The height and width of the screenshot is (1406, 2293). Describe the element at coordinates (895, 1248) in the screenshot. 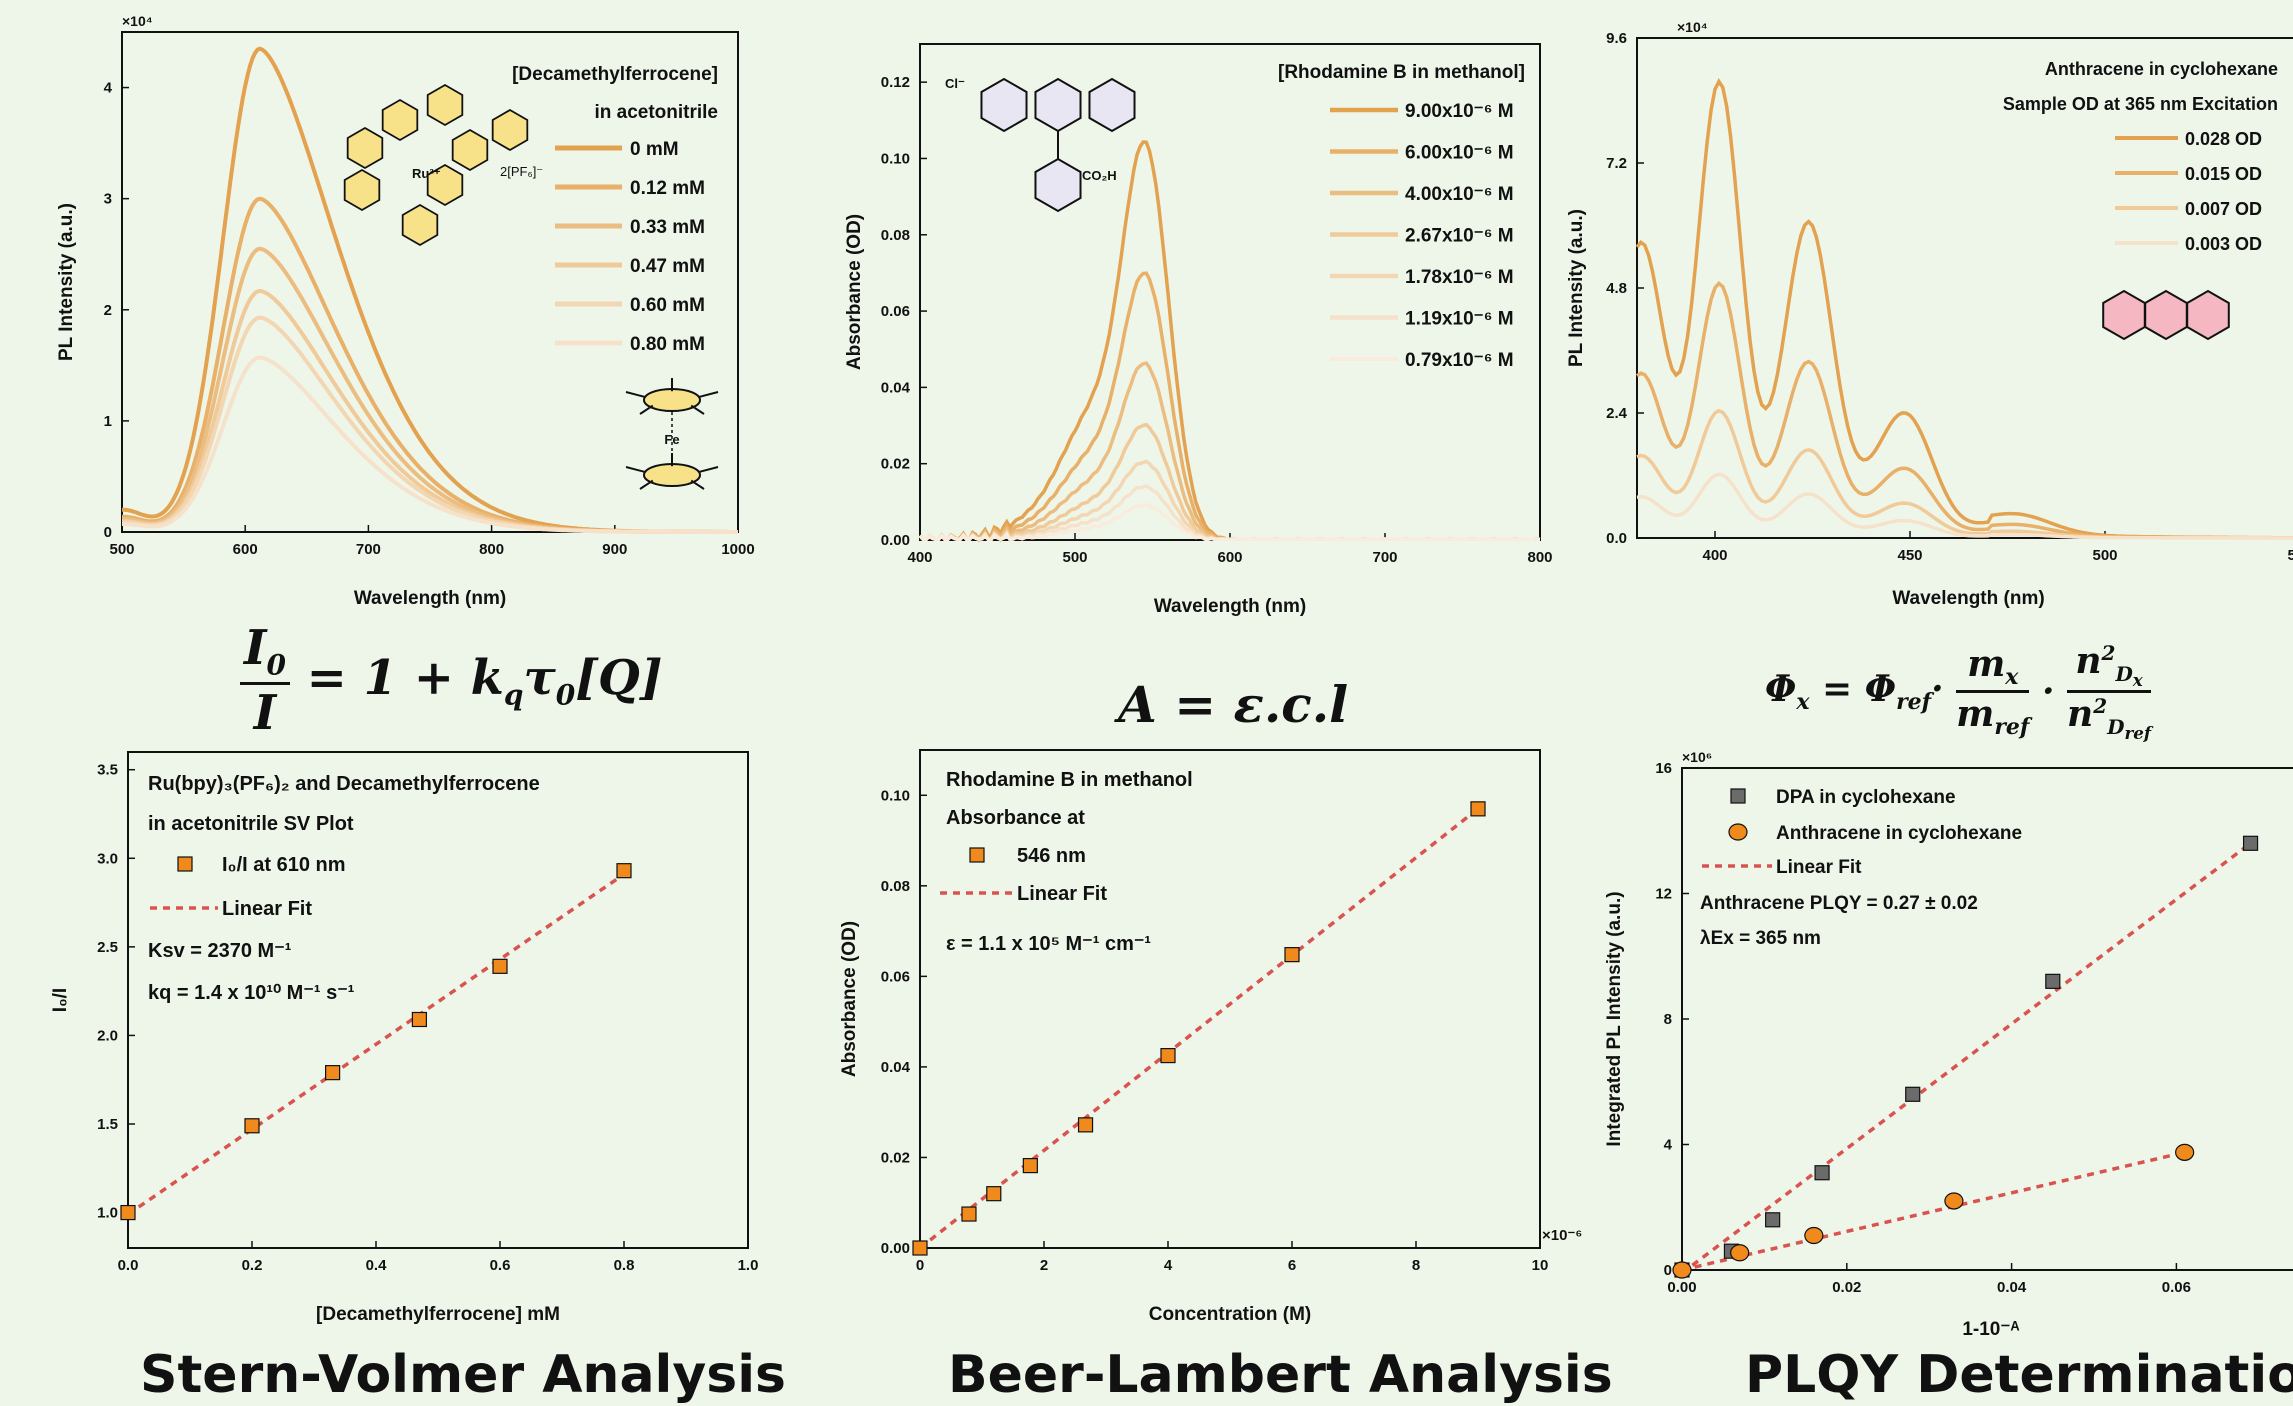

I see `y-tick-label: 0.00` at that location.